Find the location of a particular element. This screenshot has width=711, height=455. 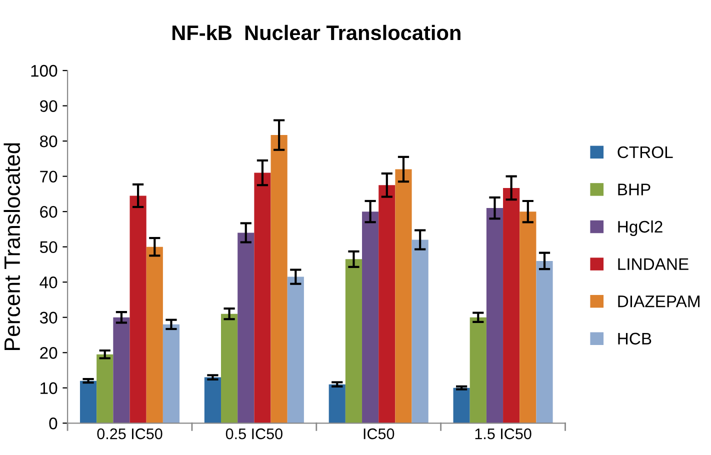

y-tick-label: 30 is located at coordinates (49, 318).